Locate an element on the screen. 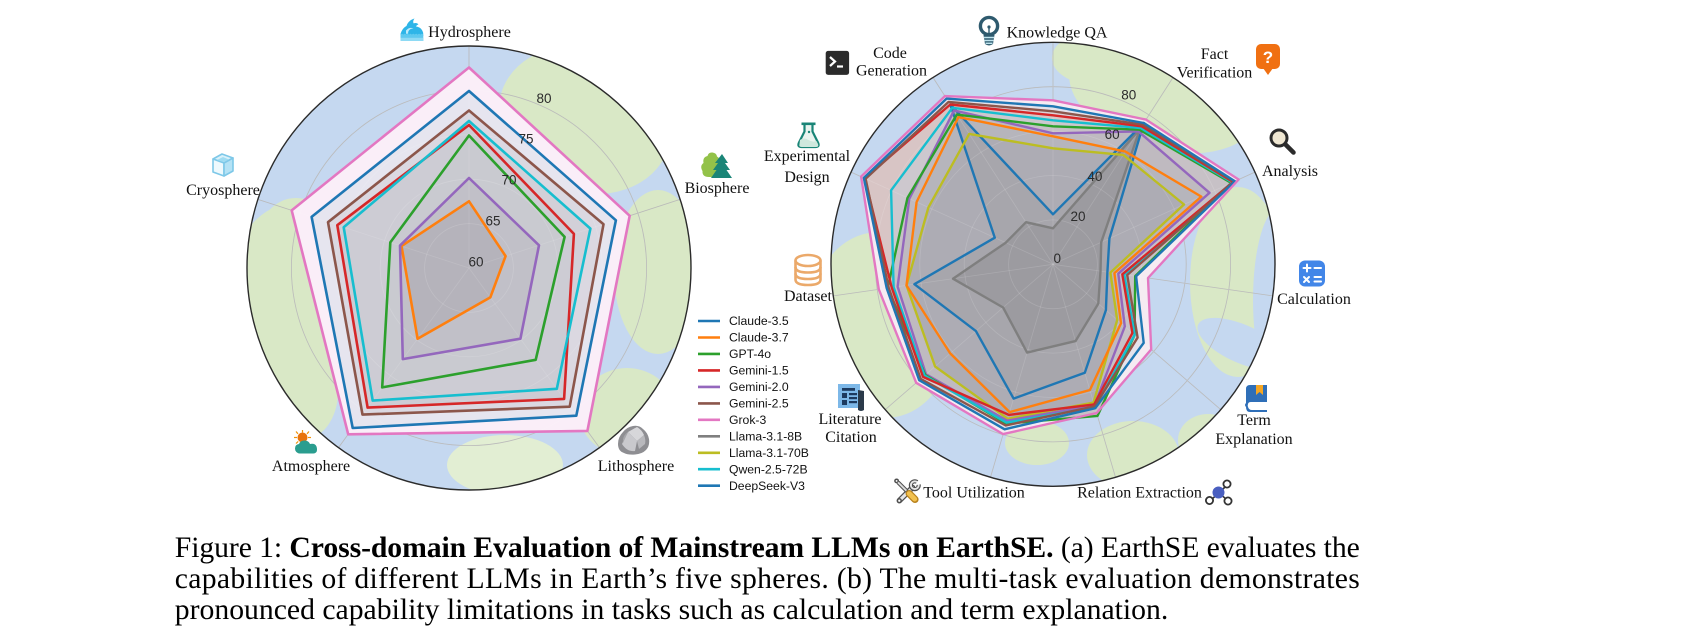 This screenshot has height=630, width=1686. svg-text: Literature is located at coordinates (849, 419).